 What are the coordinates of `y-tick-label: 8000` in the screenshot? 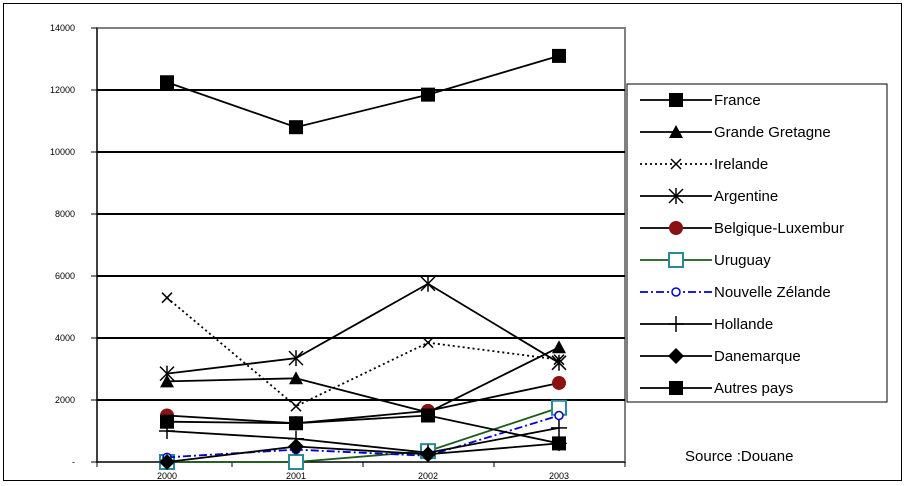 It's located at (65, 214).